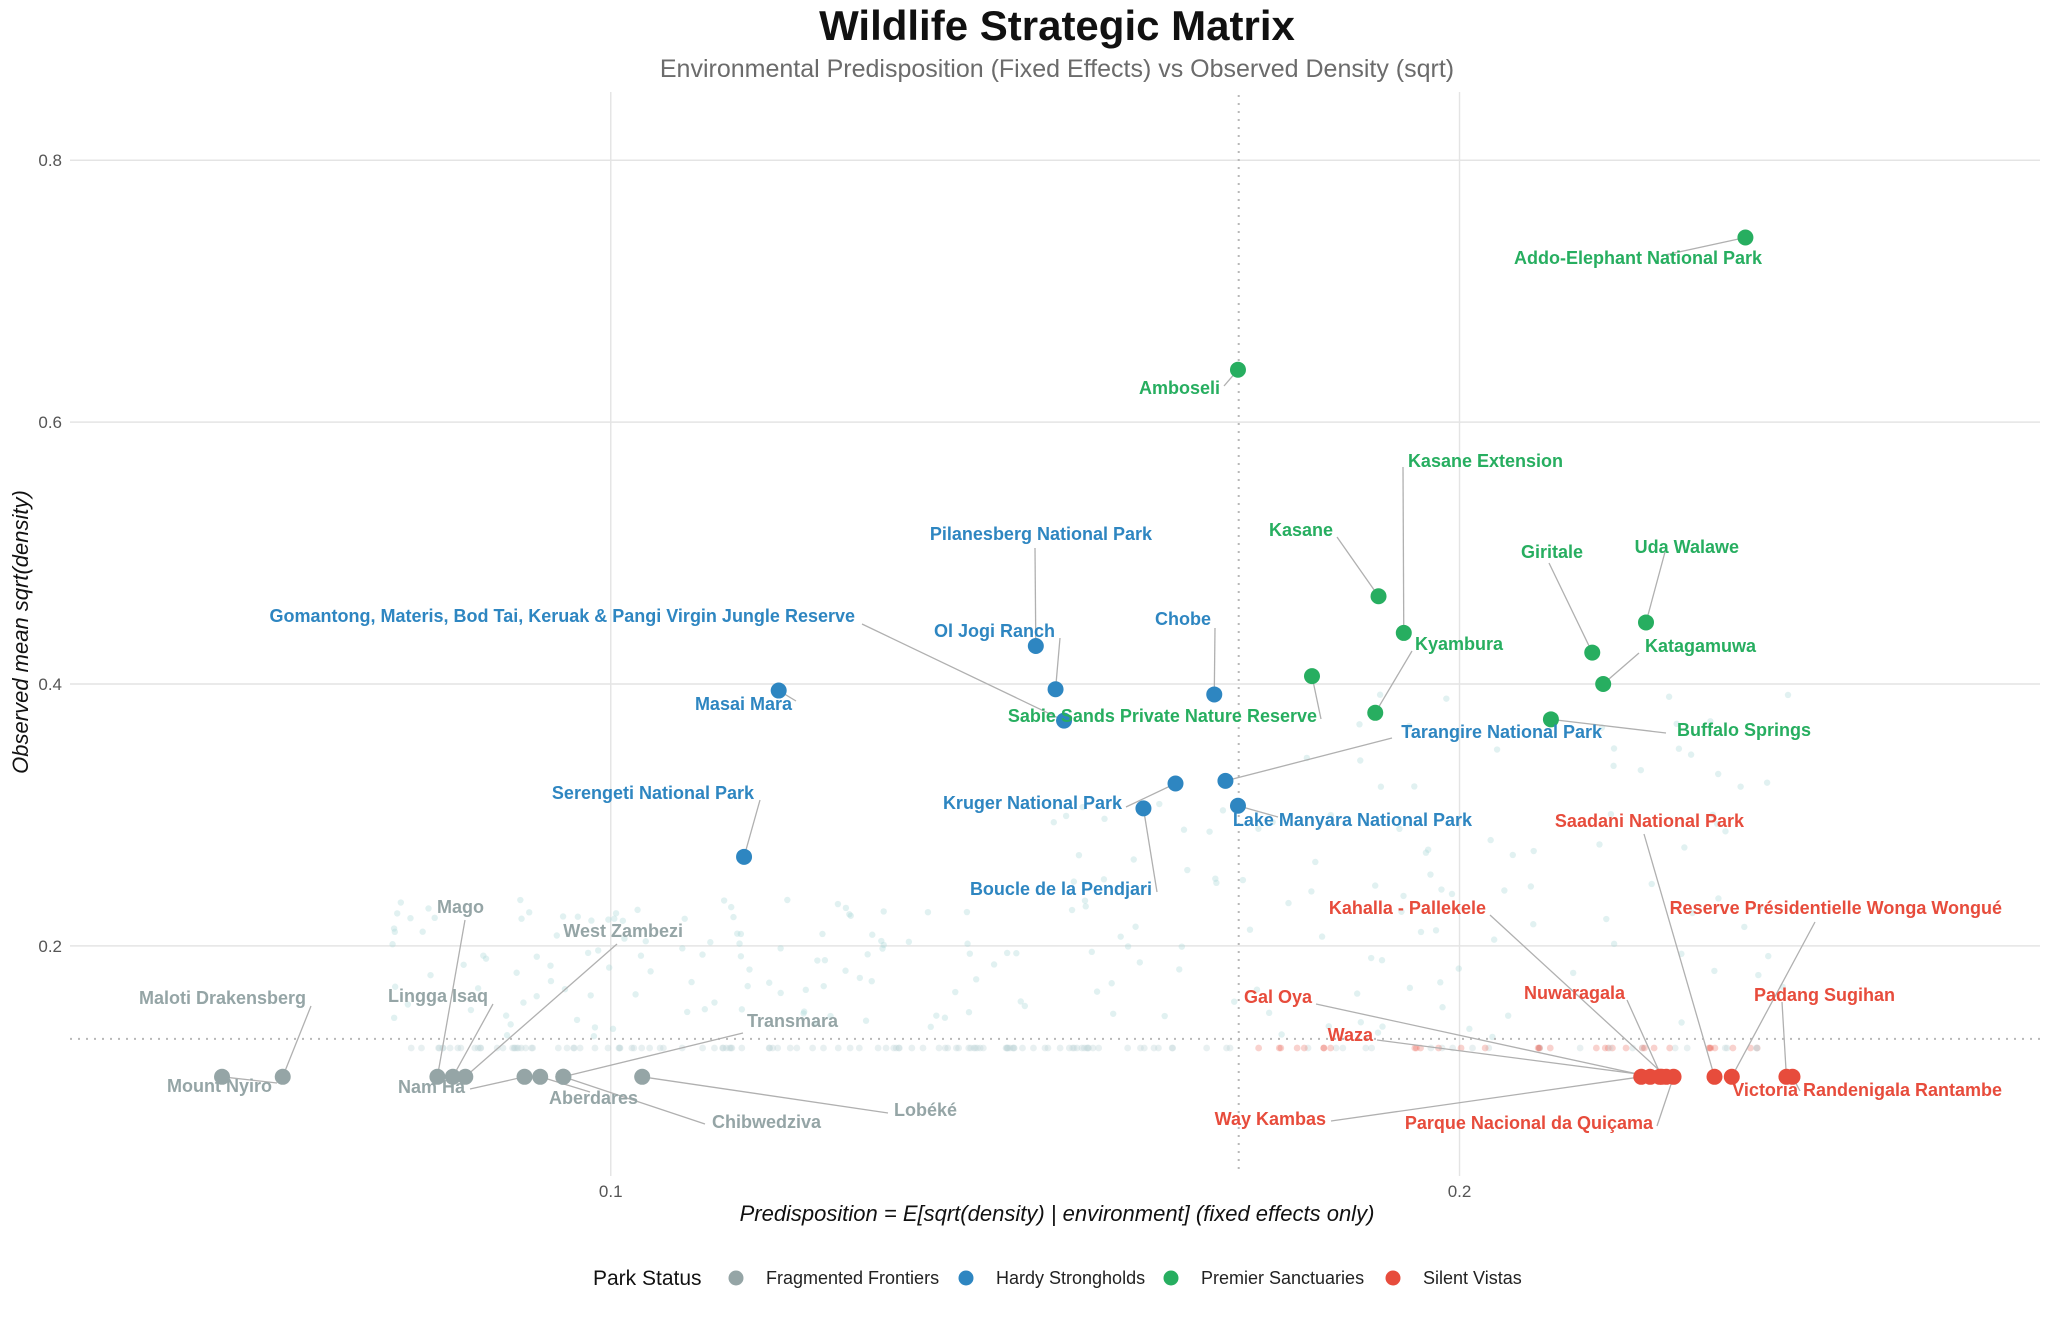 This screenshot has width=2048, height=1317. I want to click on leader-line-transmara, so click(653, 1055).